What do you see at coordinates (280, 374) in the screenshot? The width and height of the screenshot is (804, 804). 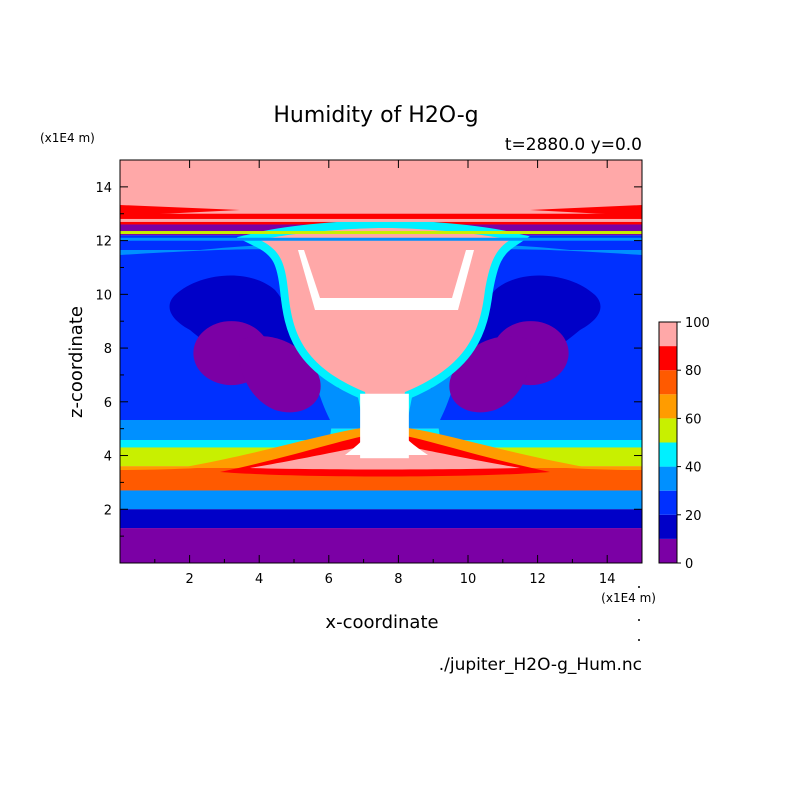 I see `dry-lobe` at bounding box center [280, 374].